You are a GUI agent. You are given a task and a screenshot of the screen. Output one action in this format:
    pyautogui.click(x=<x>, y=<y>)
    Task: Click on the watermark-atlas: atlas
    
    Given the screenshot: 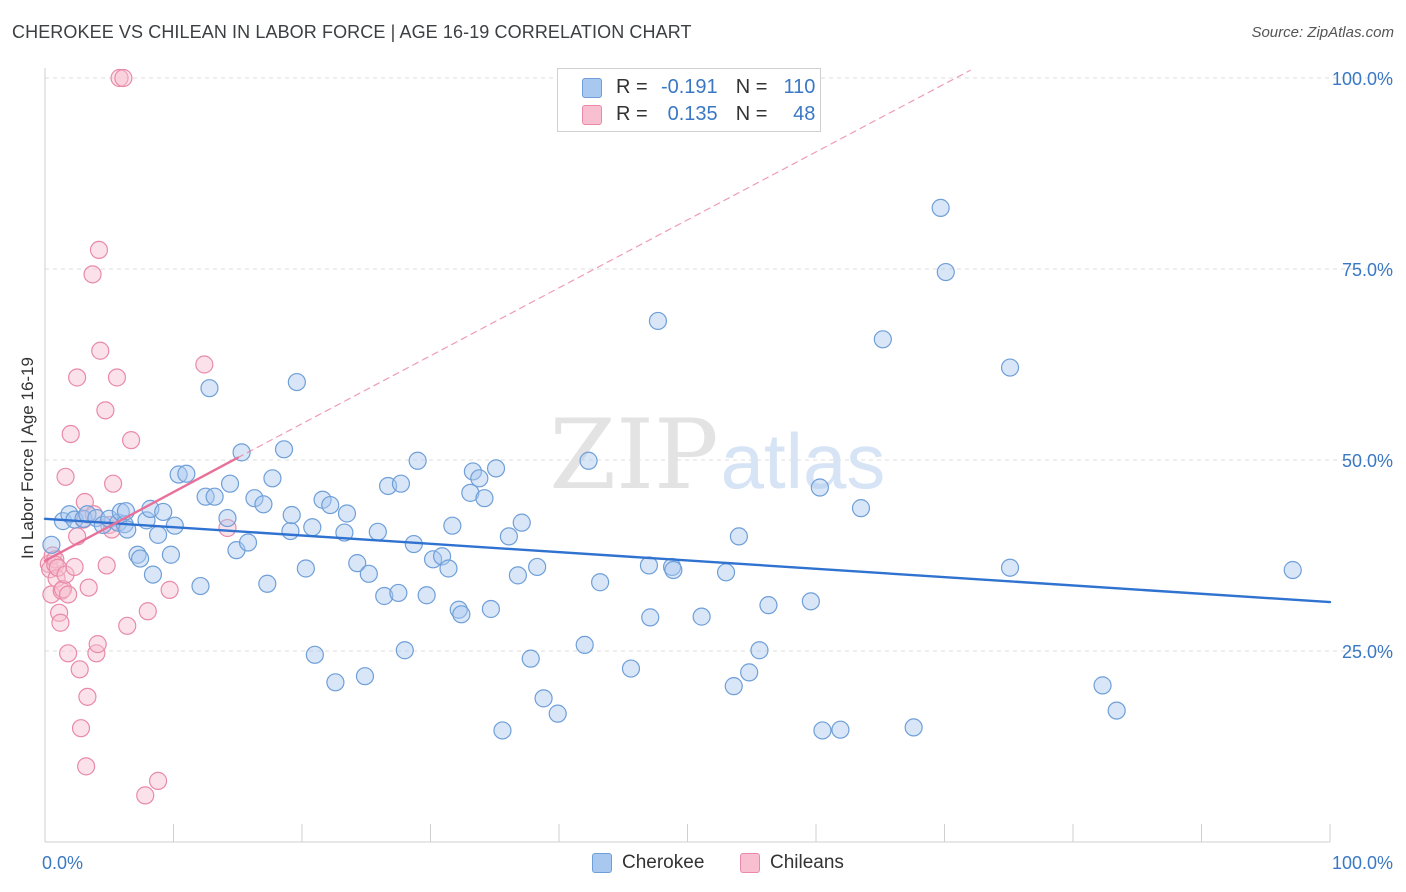 What is the action you would take?
    pyautogui.click(x=803, y=461)
    